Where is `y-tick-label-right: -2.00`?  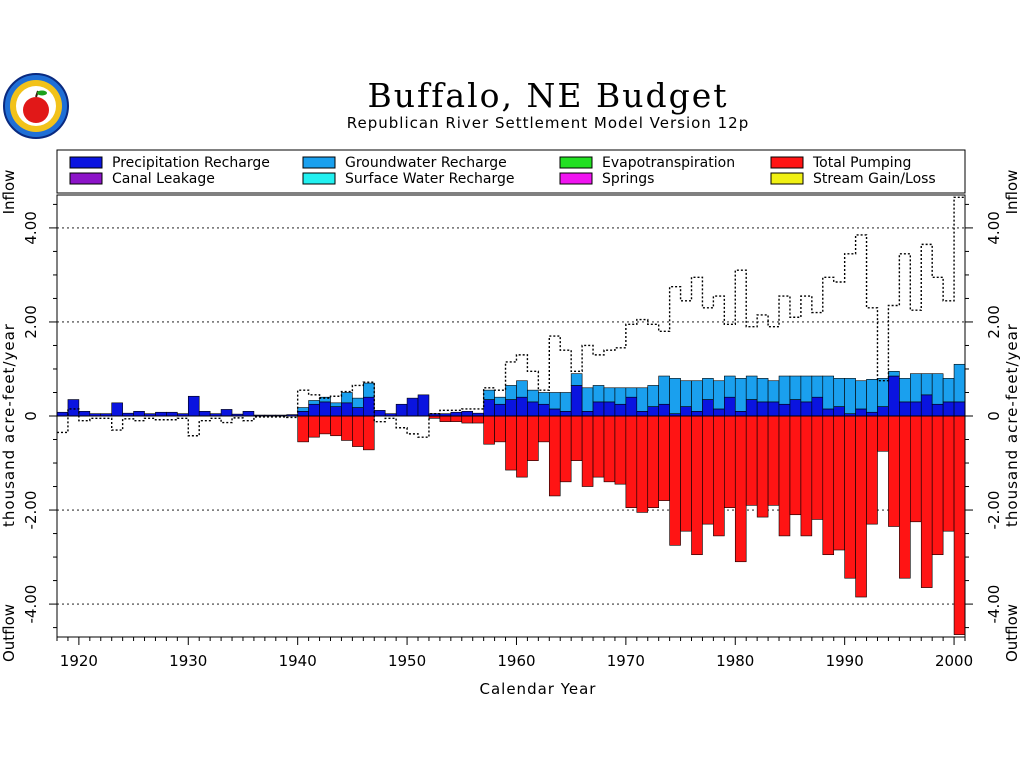 y-tick-label-right: -2.00 is located at coordinates (994, 510).